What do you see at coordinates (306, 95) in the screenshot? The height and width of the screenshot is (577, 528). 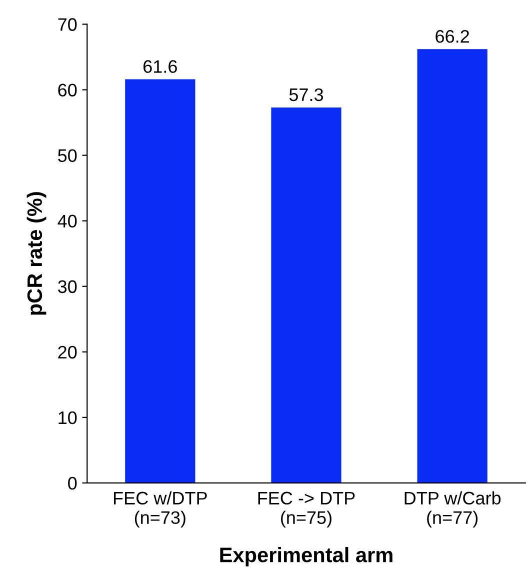 I see `data-label: 57.3` at bounding box center [306, 95].